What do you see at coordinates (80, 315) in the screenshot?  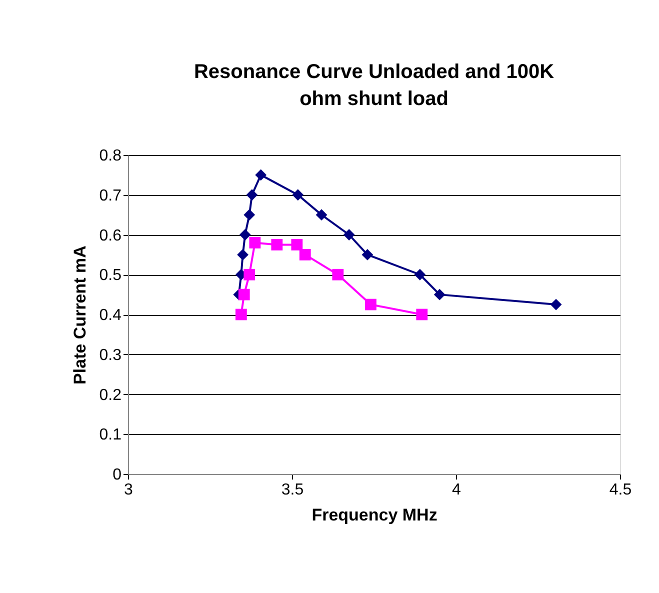 I see `y-axis-title: Plate Current mA` at bounding box center [80, 315].